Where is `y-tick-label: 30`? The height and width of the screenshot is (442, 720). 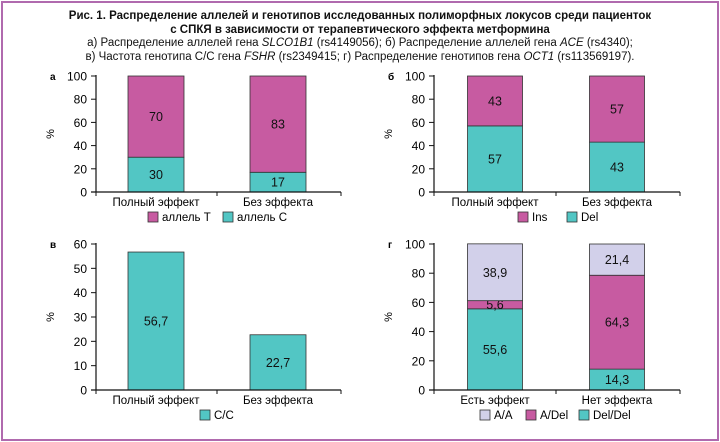 y-tick-label: 30 is located at coordinates (81, 318).